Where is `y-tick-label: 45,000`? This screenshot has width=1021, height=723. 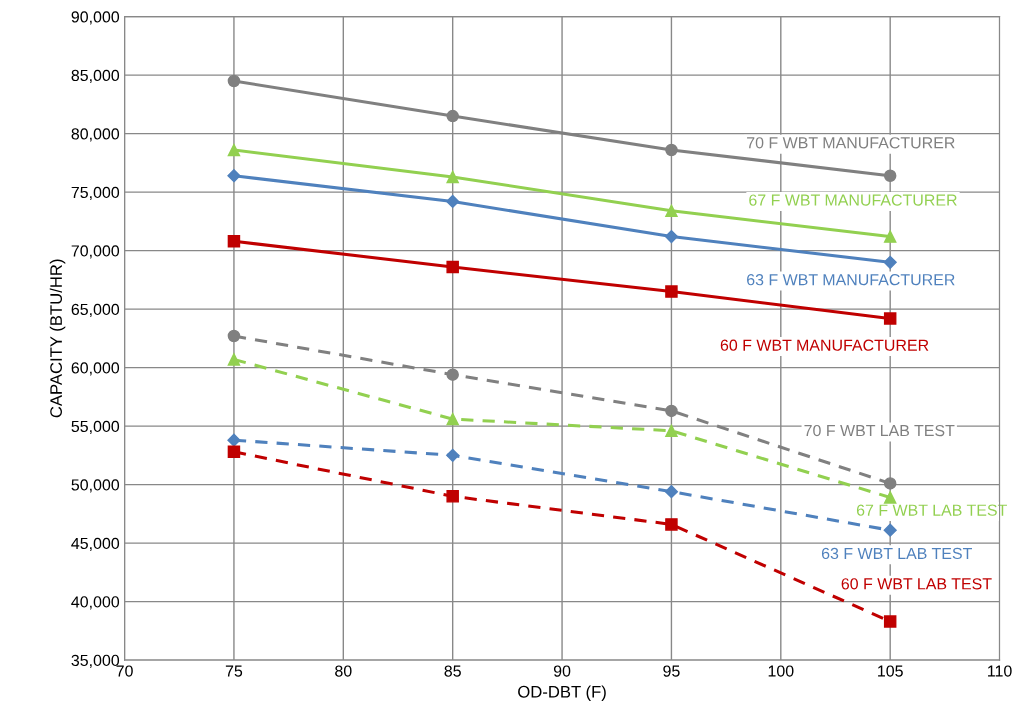
y-tick-label: 45,000 is located at coordinates (95, 544).